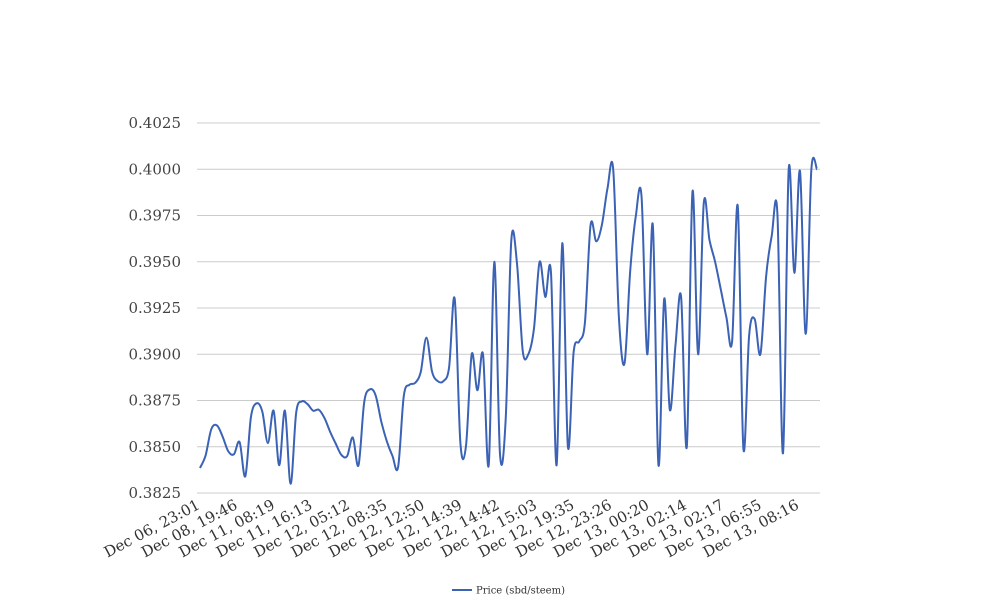  I want to click on y-tick-label: 0.3925, so click(155, 308).